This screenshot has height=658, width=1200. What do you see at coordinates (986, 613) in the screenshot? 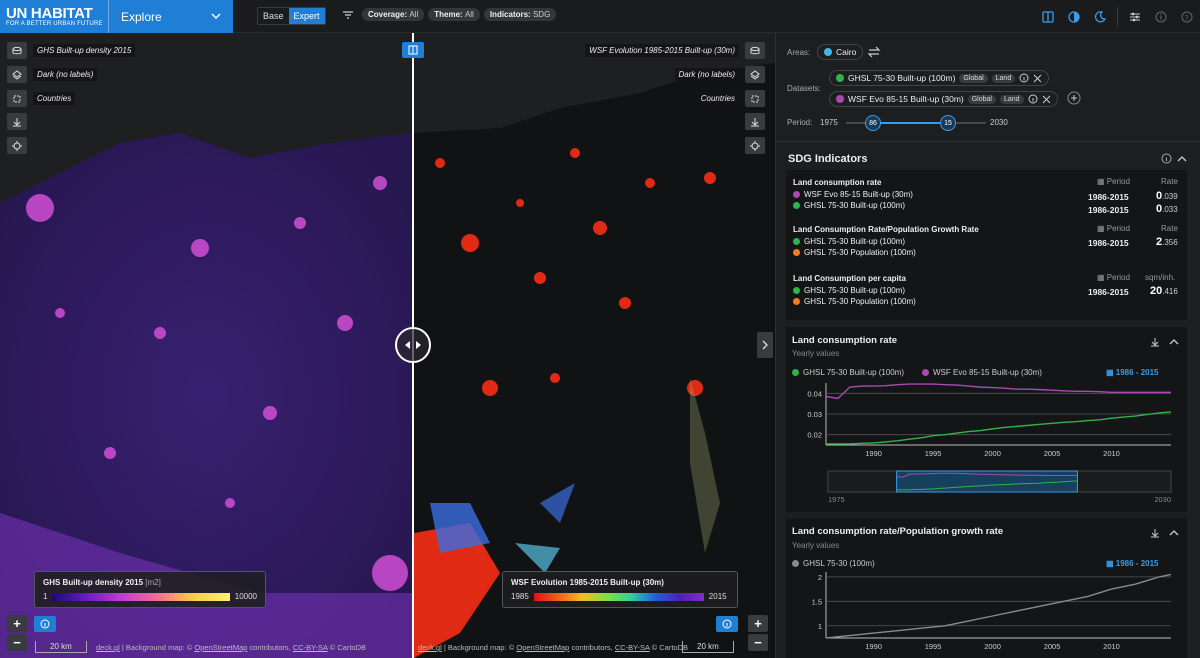
I see `population-growth-chart: 1 1.5 2 1990 1995 2000 2005 2010` at bounding box center [986, 613].